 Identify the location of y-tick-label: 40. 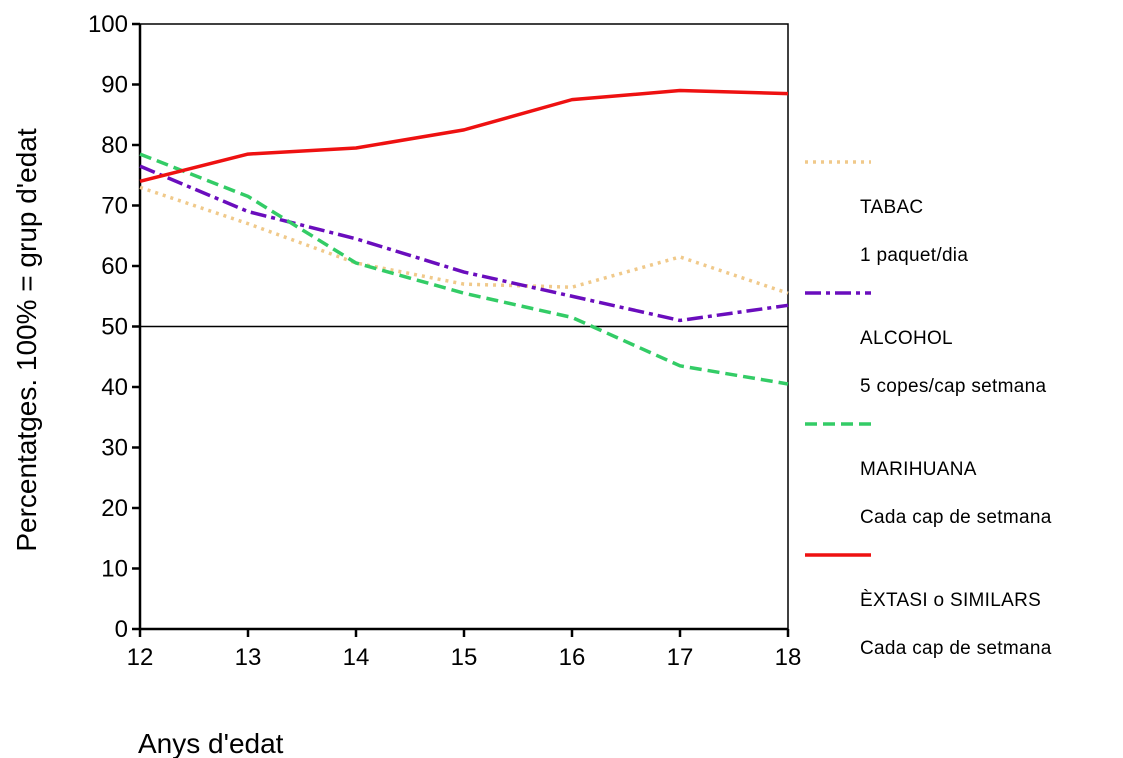
(114, 387).